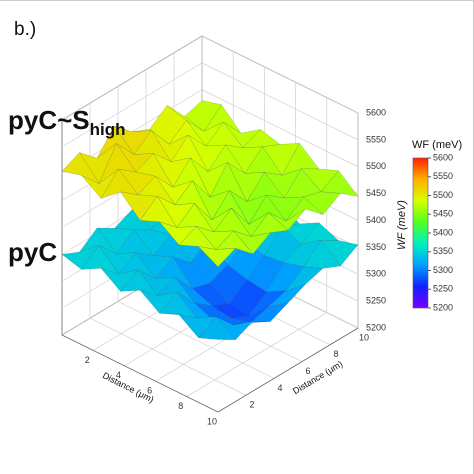  Describe the element at coordinates (25, 29) in the screenshot. I see `panel-title: b.)` at that location.